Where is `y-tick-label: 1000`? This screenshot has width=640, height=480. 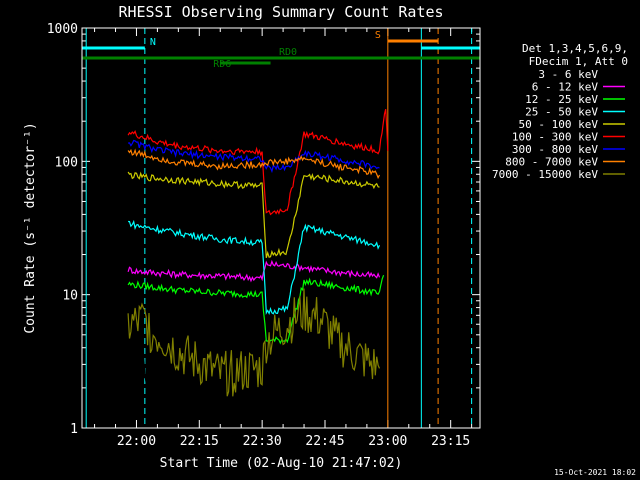 y-tick-label: 1000 is located at coordinates (62, 29).